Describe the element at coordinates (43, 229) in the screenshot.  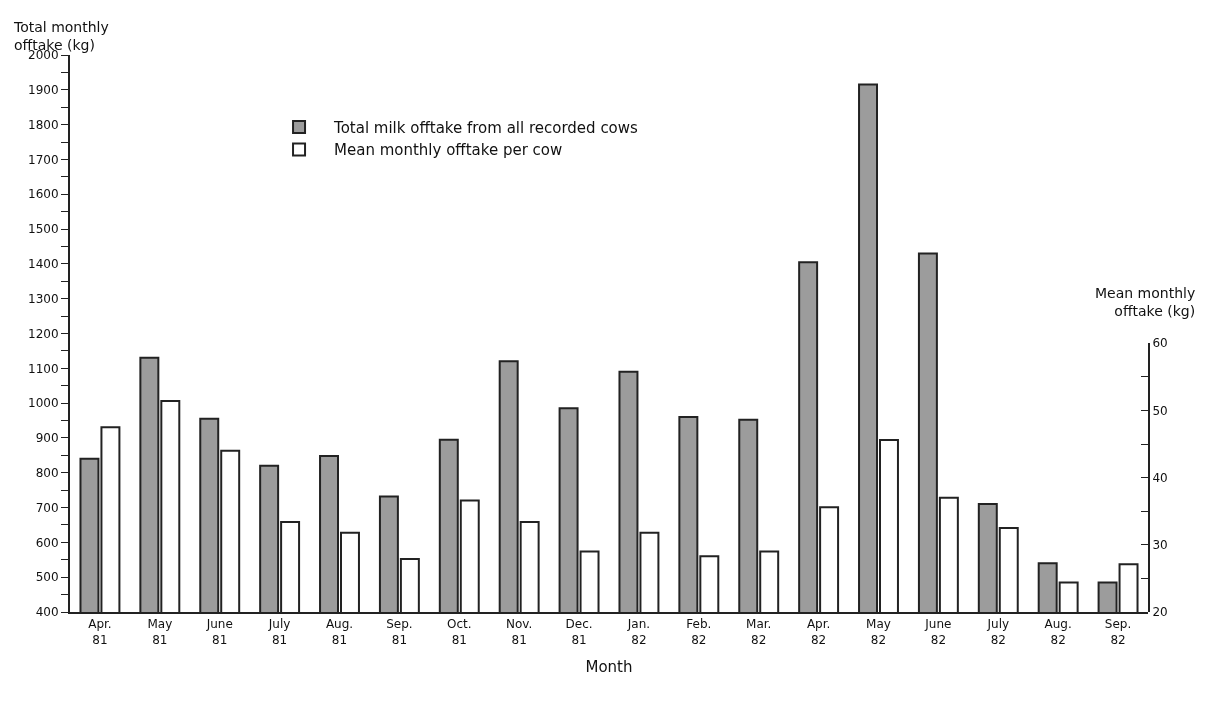
I see `y-tick-label: 1500` at that location.